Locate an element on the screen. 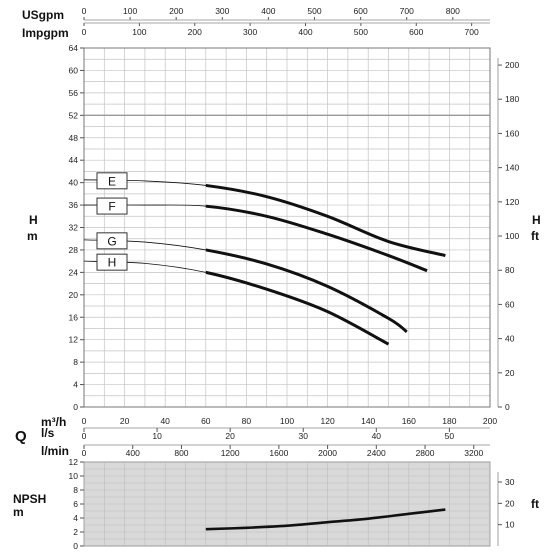  curve-e-thin is located at coordinates (264, 217).